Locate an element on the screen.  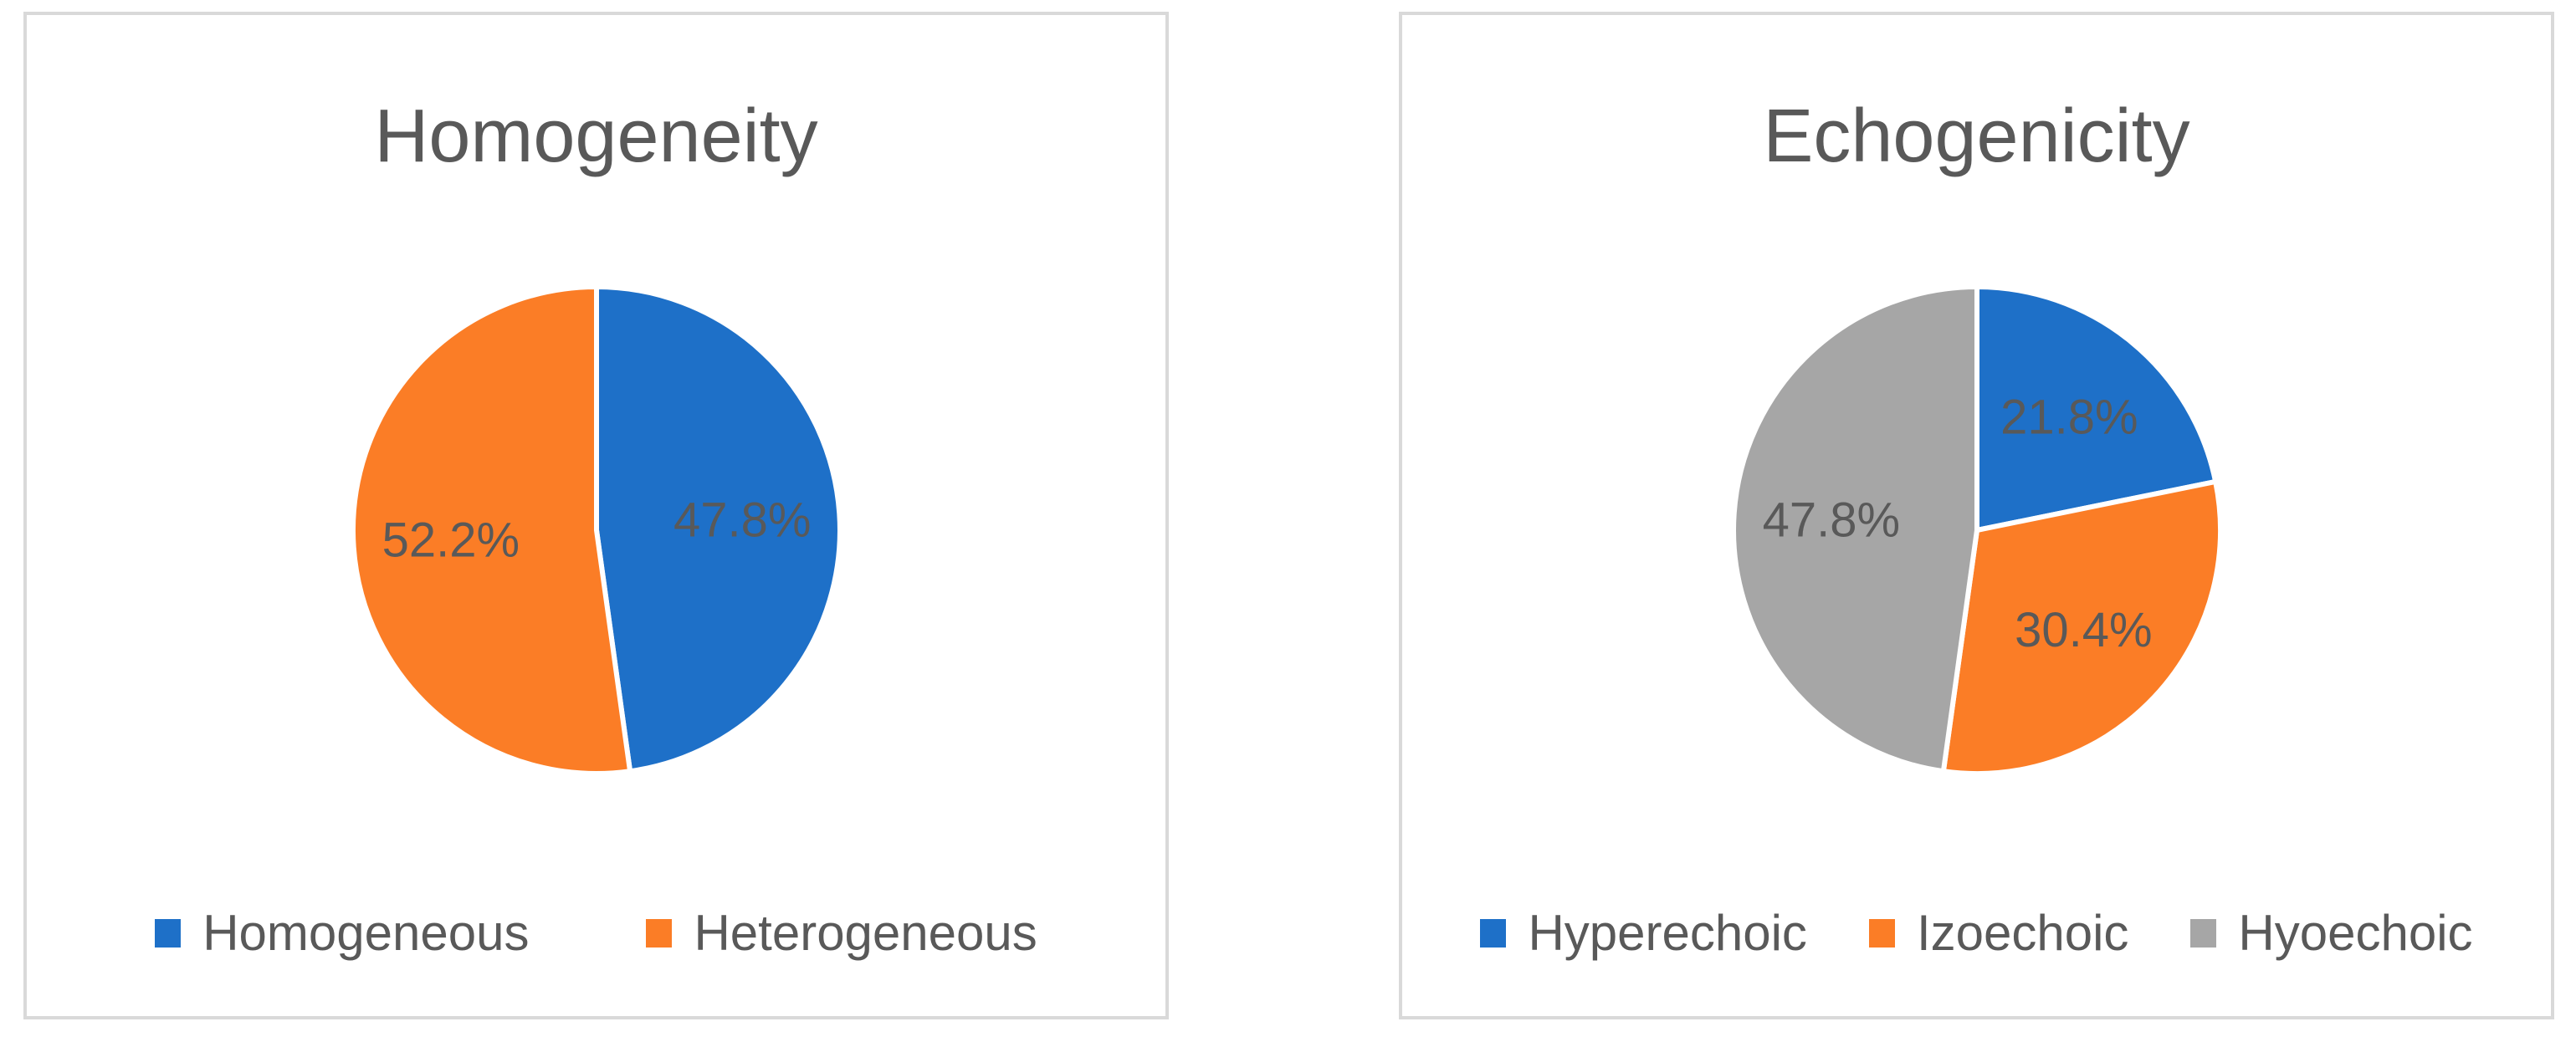
data-label-izoechoic: 30.4% is located at coordinates (2084, 630).